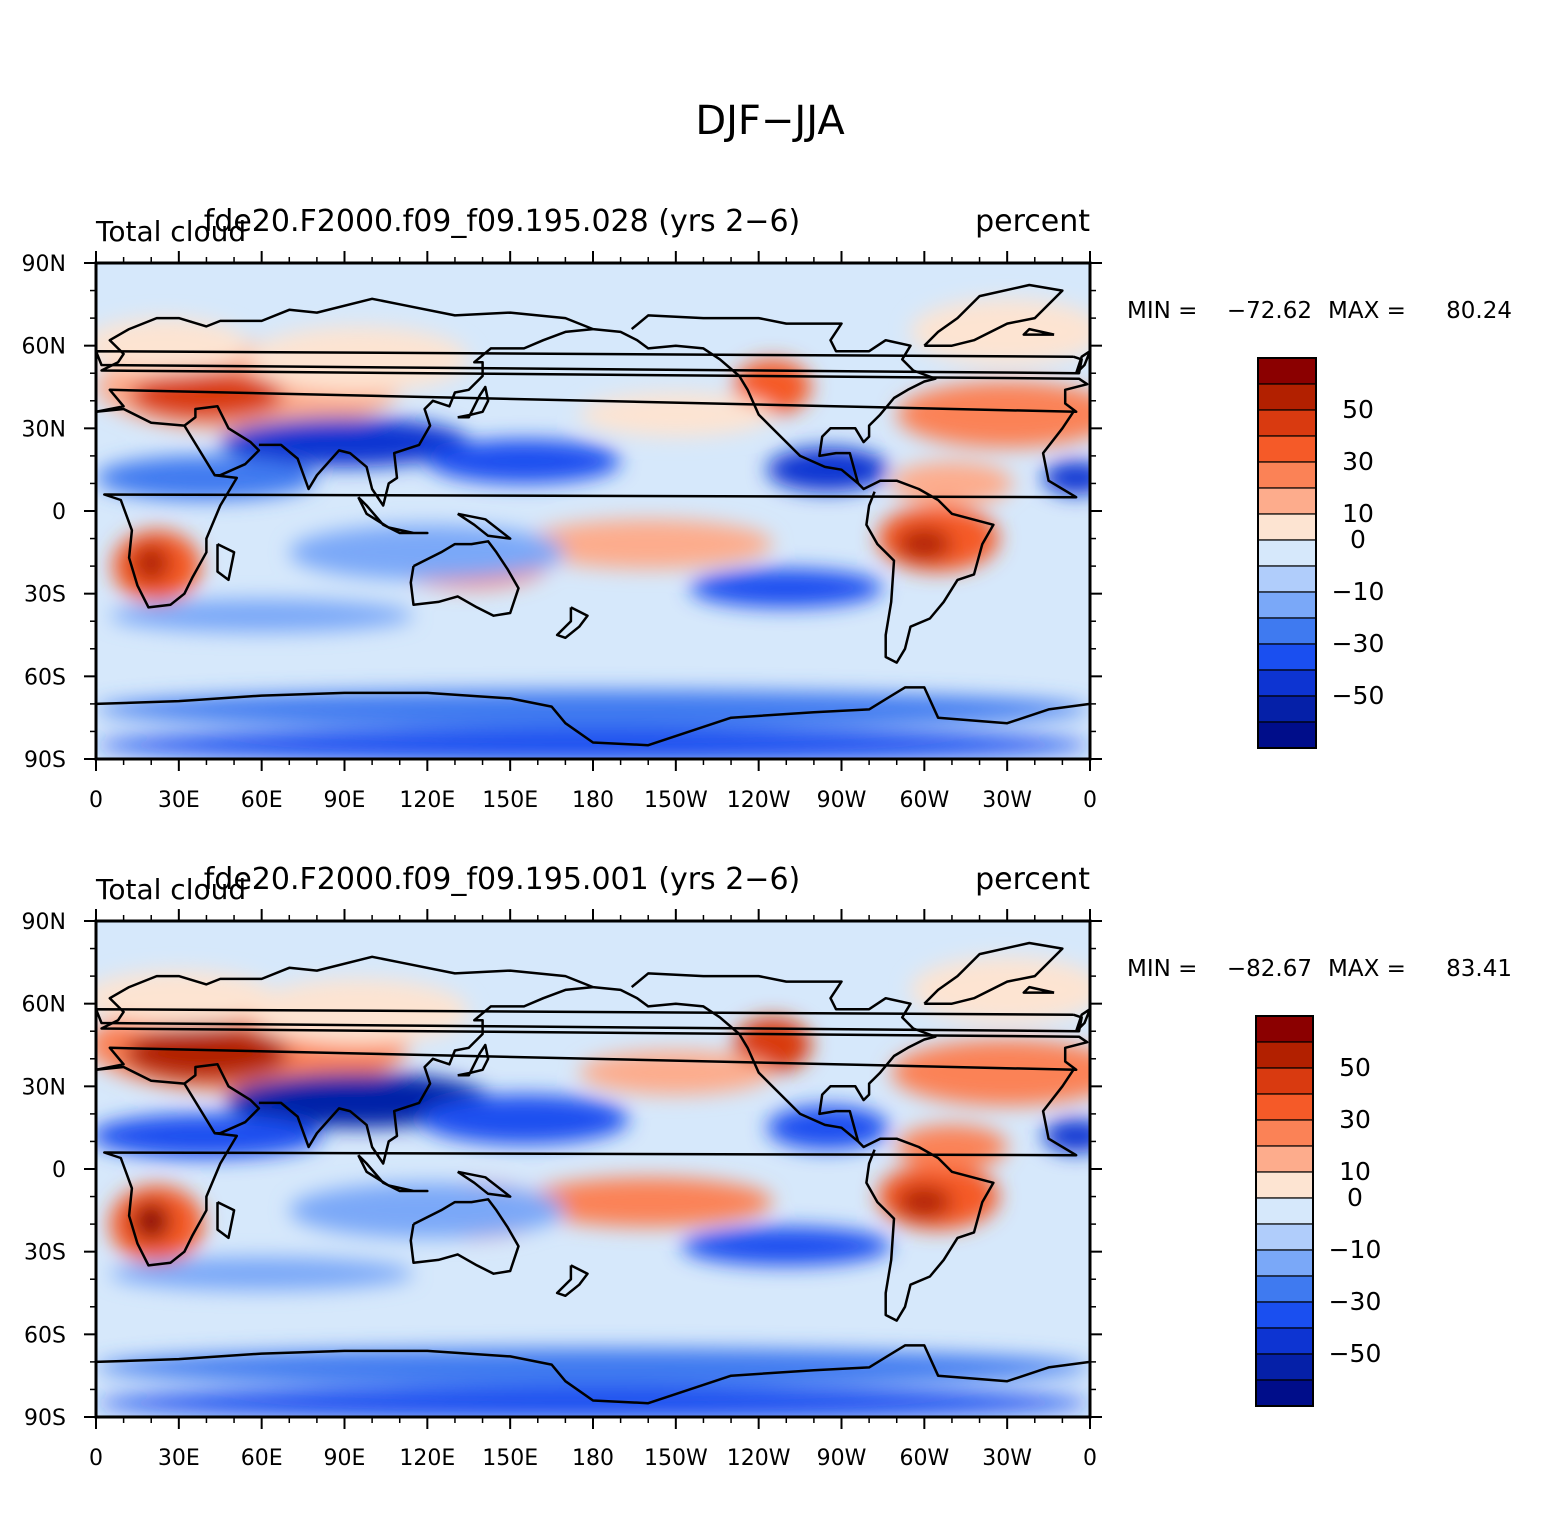 This screenshot has width=1541, height=1538. Describe the element at coordinates (345, 800) in the screenshot. I see `lon-tick-label: 90E` at that location.